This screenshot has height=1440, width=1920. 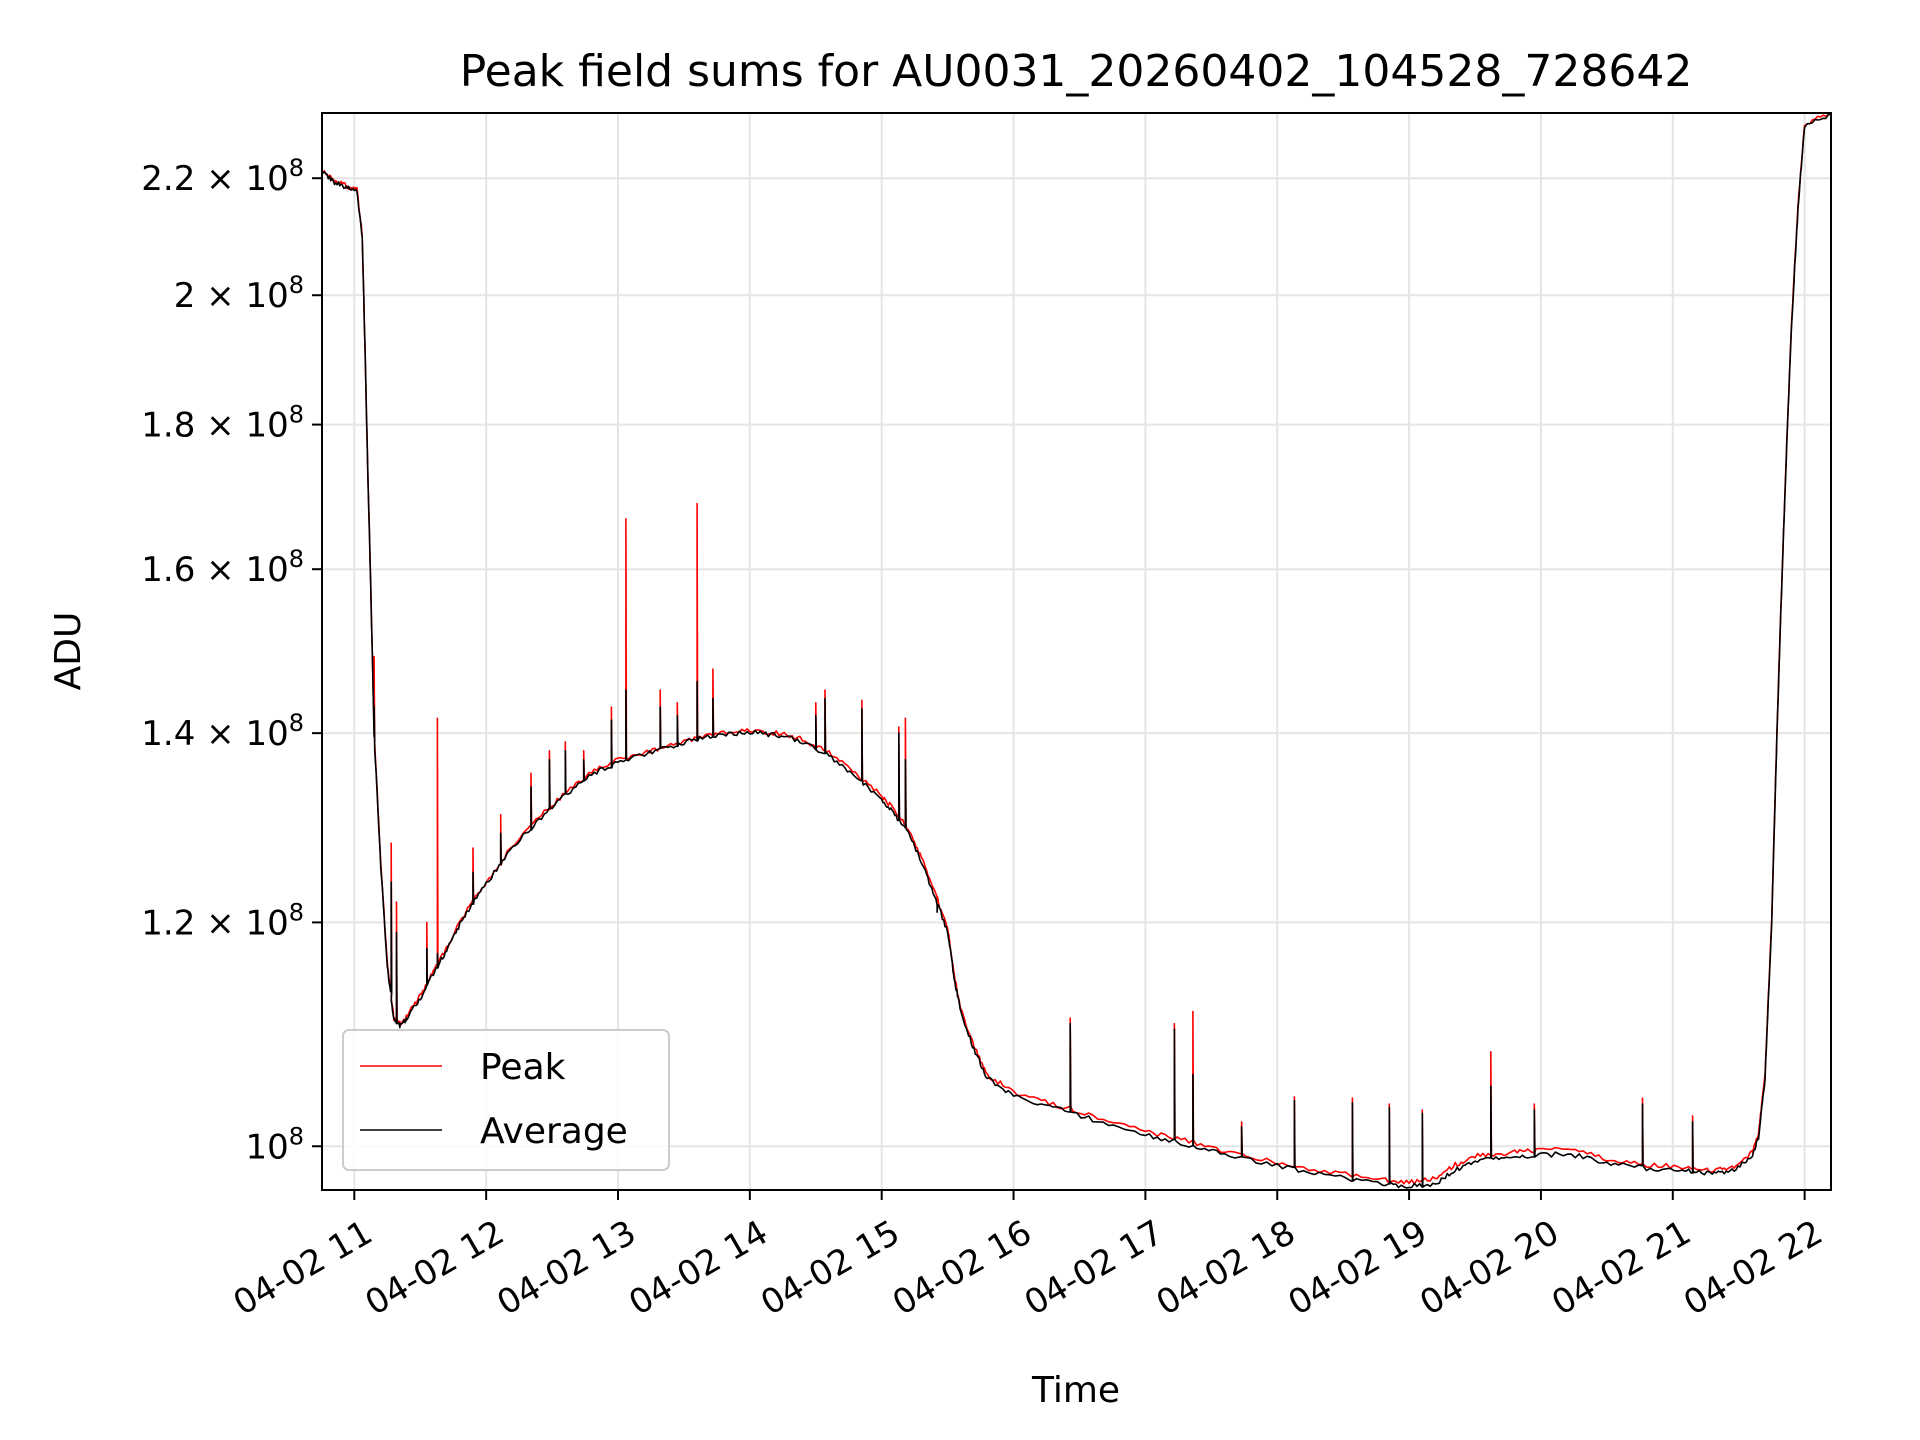 What do you see at coordinates (222, 176) in the screenshot?
I see `y-tick-label: 2.2 × 108` at bounding box center [222, 176].